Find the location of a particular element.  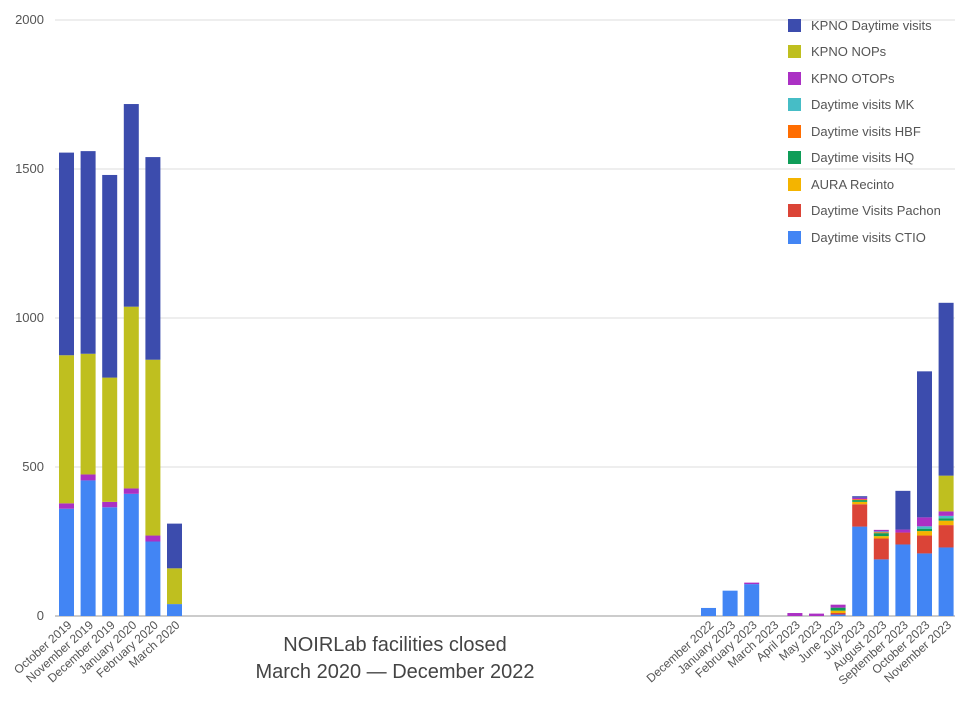

y-tick-label: 1500 is located at coordinates (29, 168).